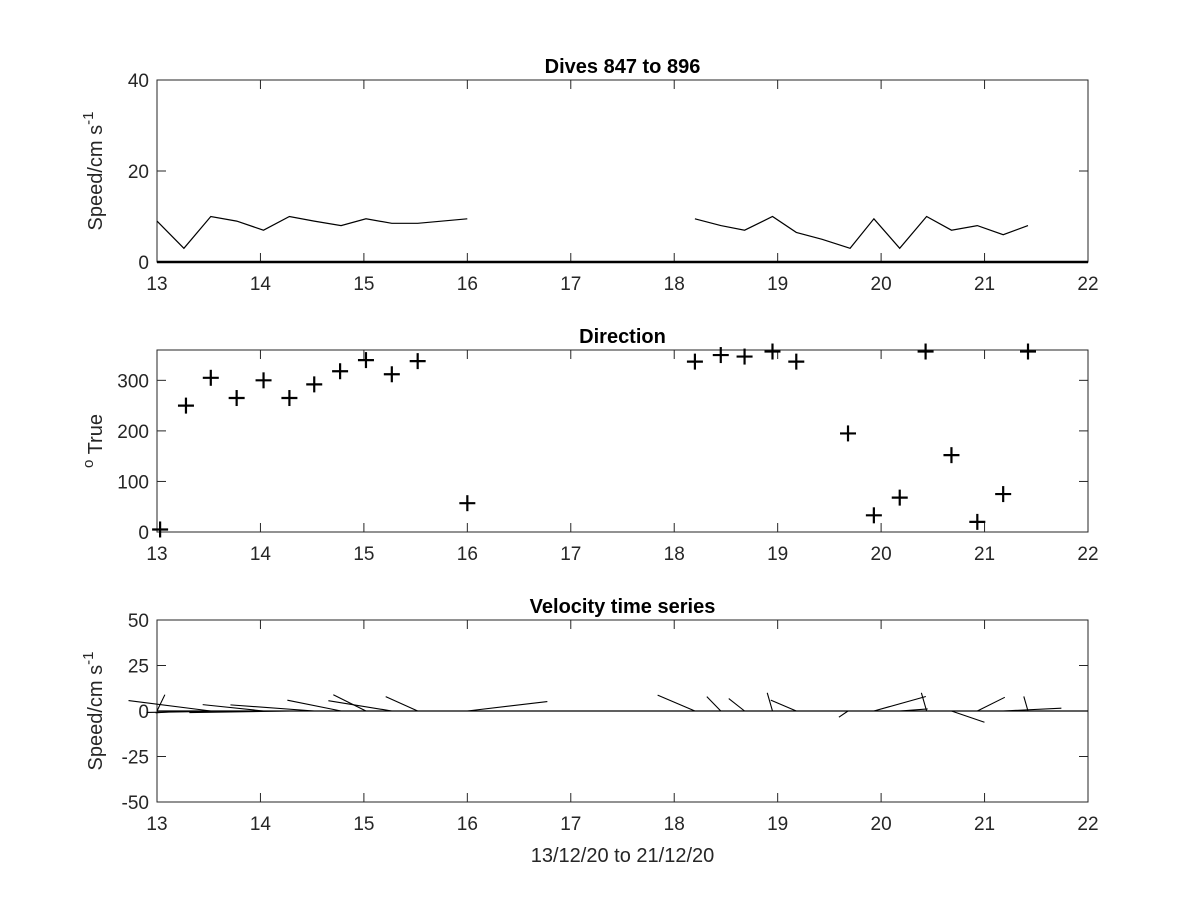 This screenshot has width=1200, height=900. Describe the element at coordinates (88, 464) in the screenshot. I see `y-axis-label-sup: o` at that location.